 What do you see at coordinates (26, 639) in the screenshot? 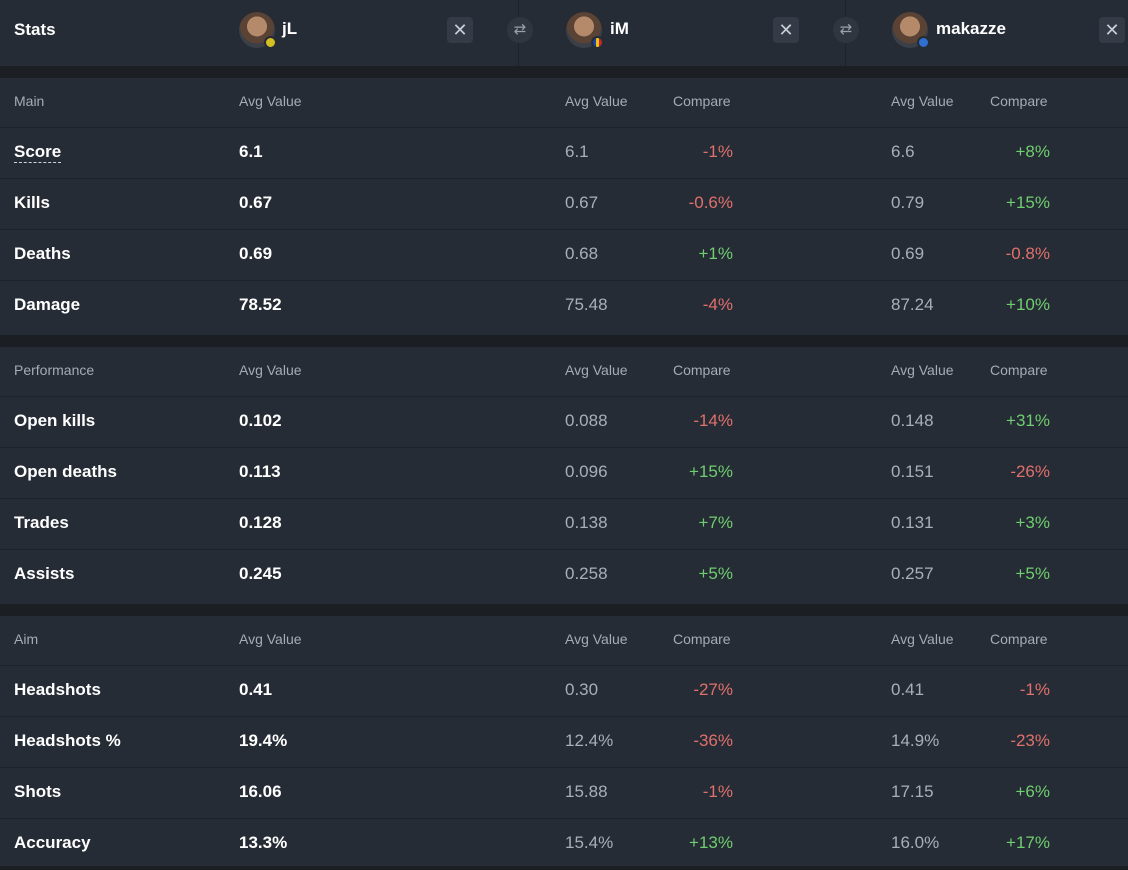
I see `section-title: Aim` at bounding box center [26, 639].